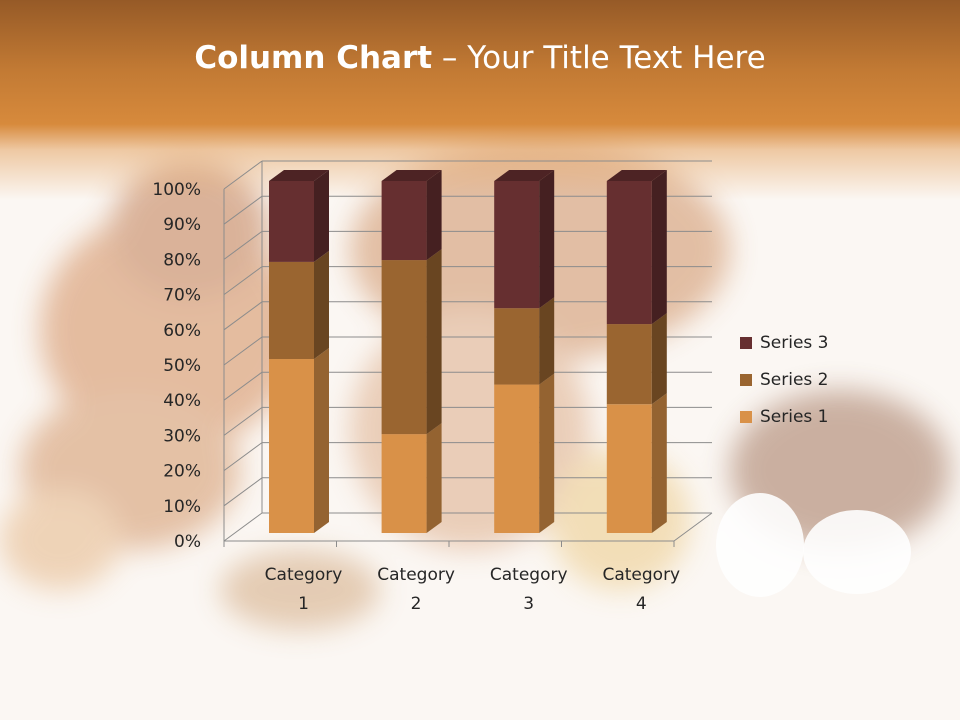 This screenshot has width=960, height=720. What do you see at coordinates (599, 58) in the screenshot?
I see `title-rest: – Your Title Text Here` at bounding box center [599, 58].